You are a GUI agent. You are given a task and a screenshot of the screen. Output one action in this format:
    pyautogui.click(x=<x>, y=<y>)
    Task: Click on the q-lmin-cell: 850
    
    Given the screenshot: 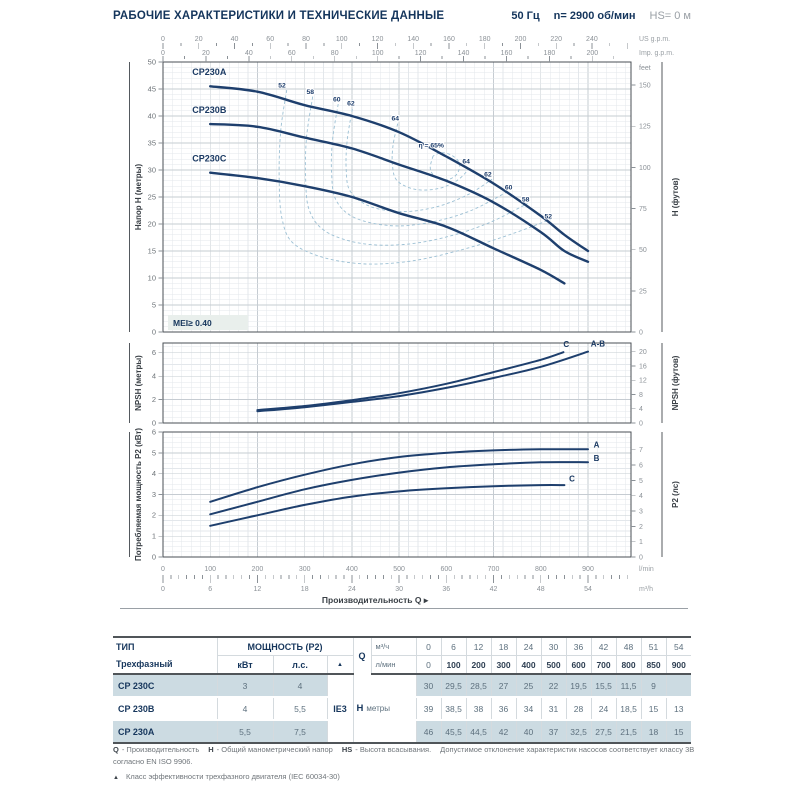 What is the action you would take?
    pyautogui.click(x=653, y=665)
    